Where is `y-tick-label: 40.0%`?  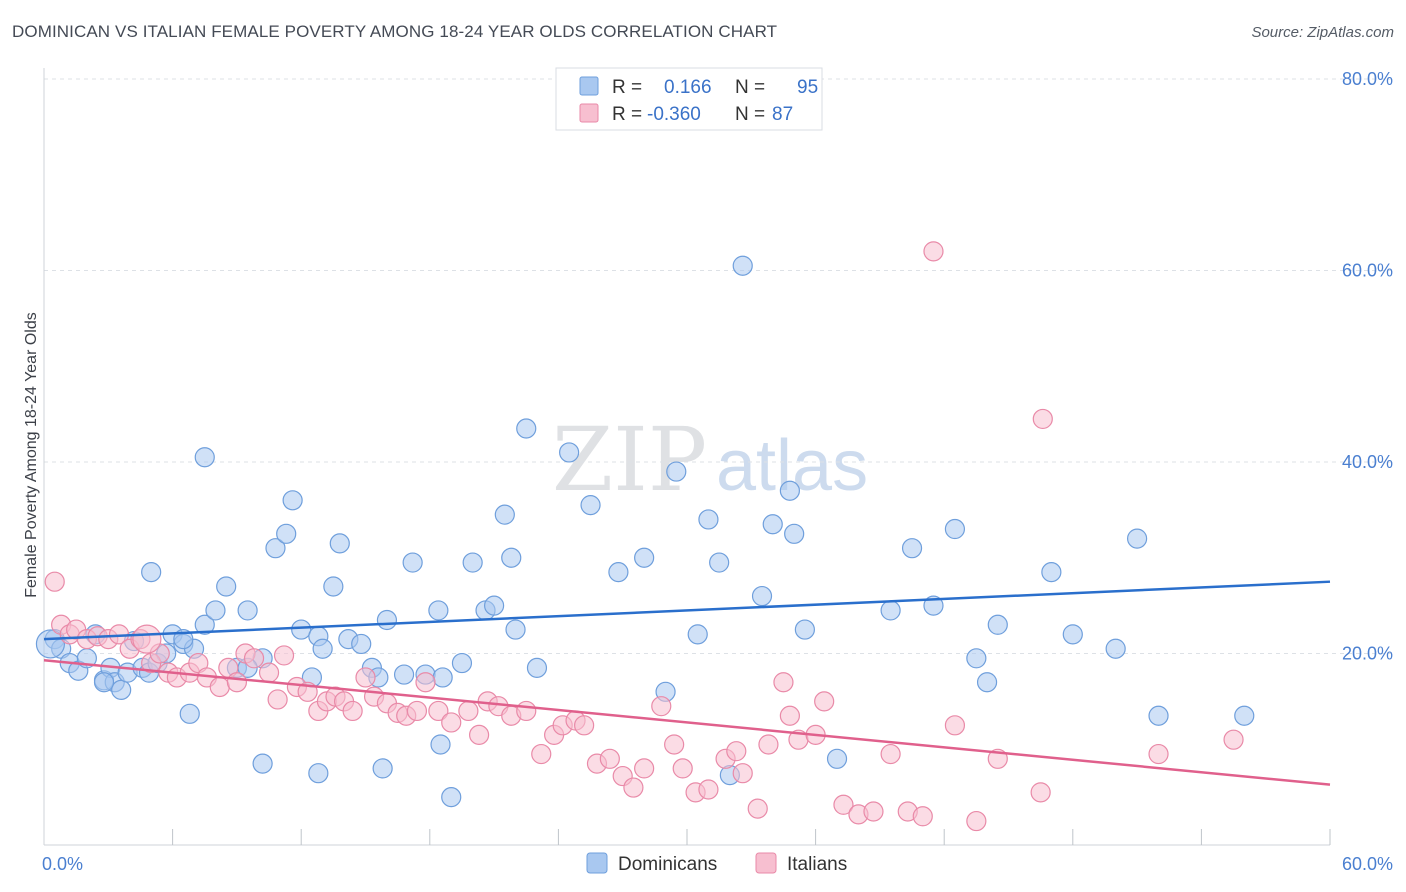
y-tick-label: 40.0% is located at coordinates (1367, 462).